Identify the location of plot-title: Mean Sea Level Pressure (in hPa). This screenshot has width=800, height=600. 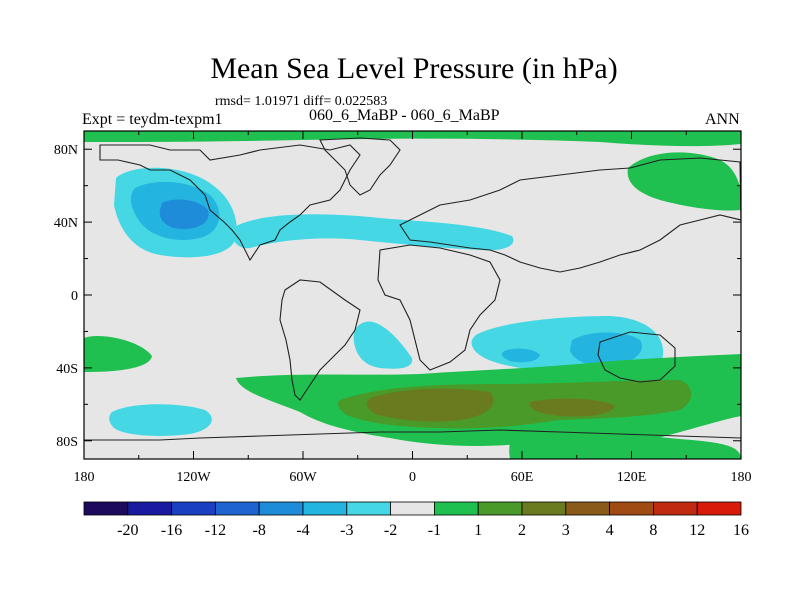
(414, 68).